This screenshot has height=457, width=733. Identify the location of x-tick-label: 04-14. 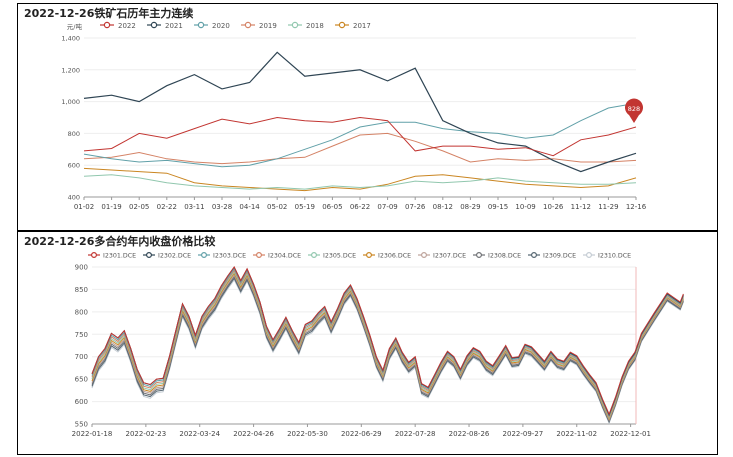
(249, 207).